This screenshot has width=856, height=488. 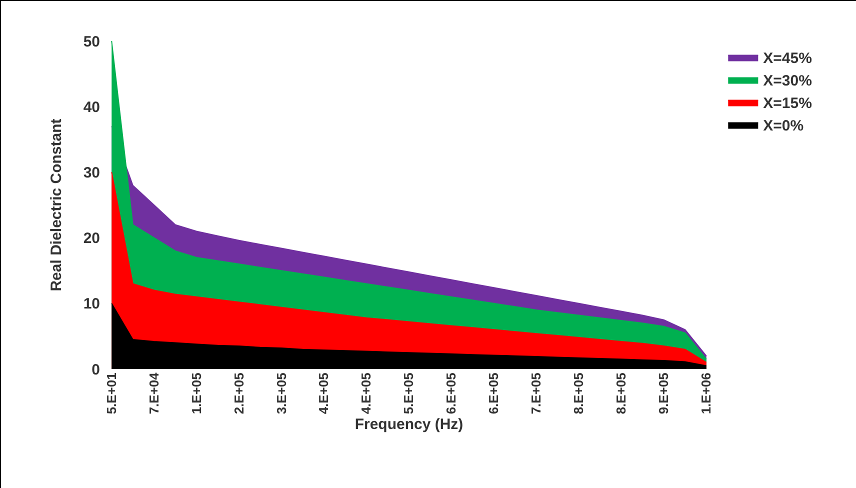 I want to click on y-tick-label: 50, so click(x=91, y=41).